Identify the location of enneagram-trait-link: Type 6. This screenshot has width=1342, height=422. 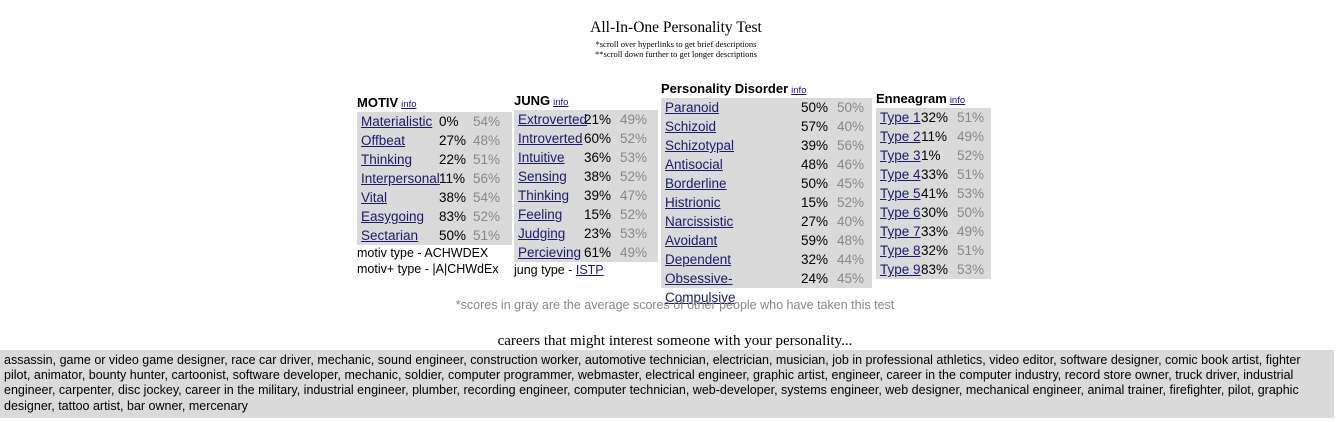
(900, 212).